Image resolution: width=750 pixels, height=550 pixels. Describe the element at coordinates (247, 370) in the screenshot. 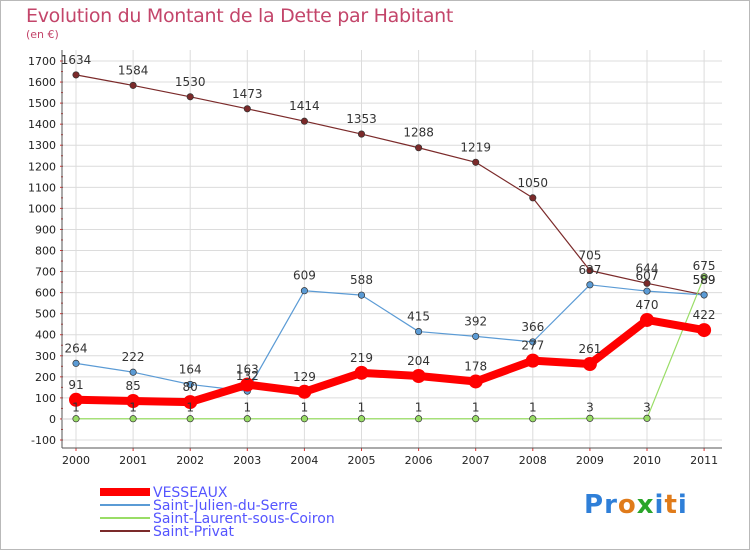

I see `data-label: 163` at that location.